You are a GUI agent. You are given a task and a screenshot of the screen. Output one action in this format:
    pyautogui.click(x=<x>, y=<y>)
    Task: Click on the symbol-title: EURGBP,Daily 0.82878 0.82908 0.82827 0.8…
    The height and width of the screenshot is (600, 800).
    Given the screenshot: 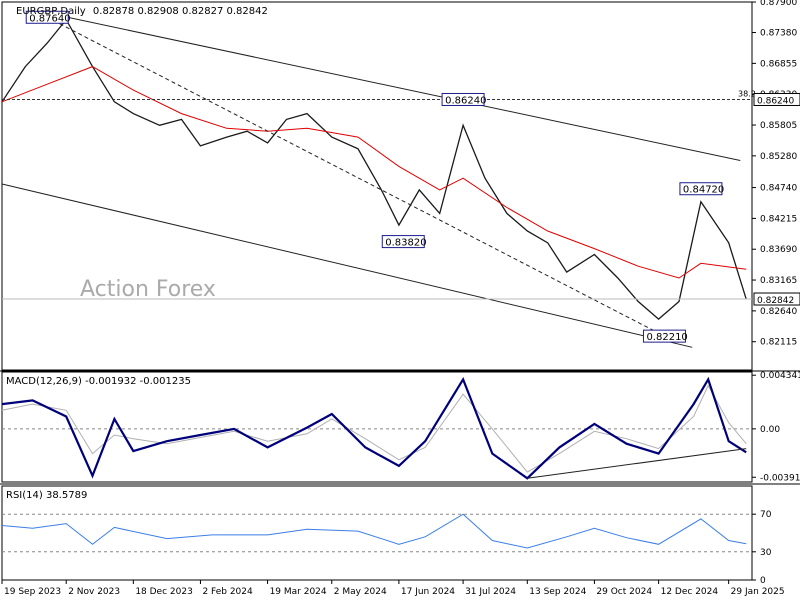 What is the action you would take?
    pyautogui.click(x=142, y=11)
    